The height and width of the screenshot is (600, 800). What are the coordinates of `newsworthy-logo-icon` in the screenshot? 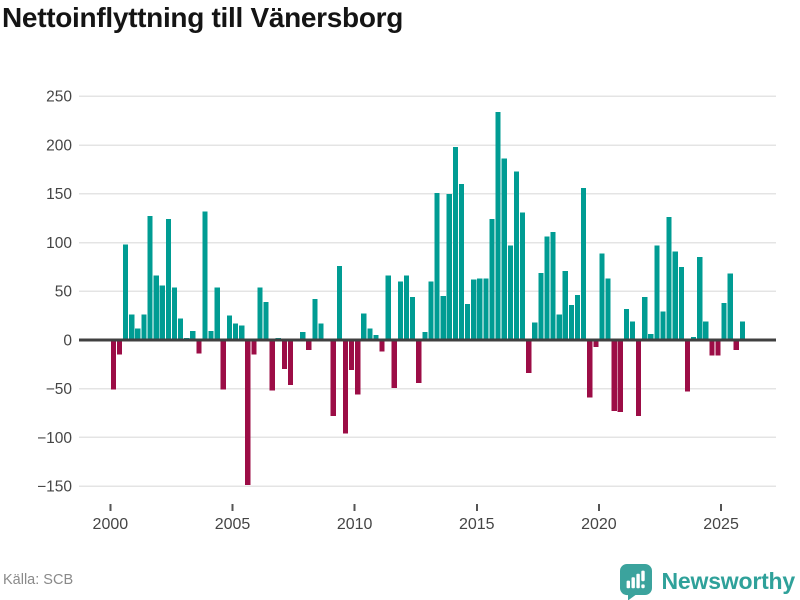 It's located at (635, 582).